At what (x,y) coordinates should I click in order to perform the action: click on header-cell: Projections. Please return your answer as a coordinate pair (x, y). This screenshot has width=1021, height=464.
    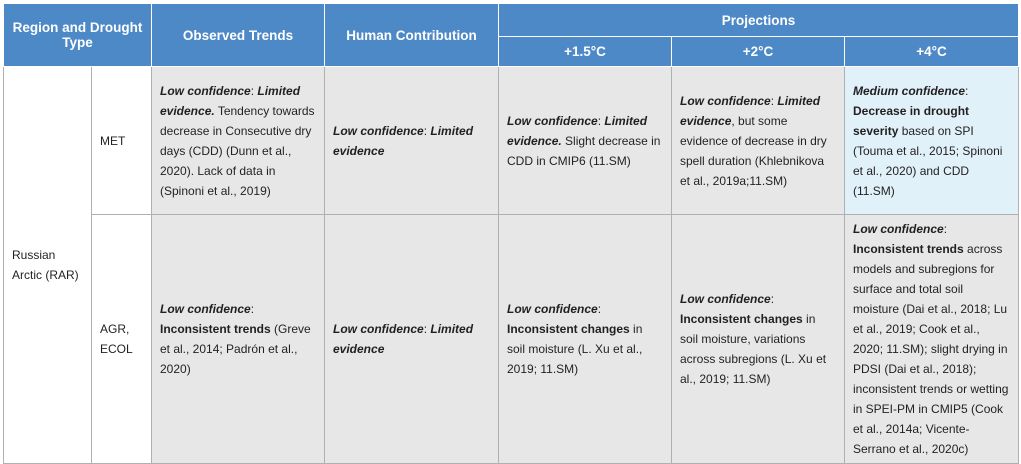
    Looking at the image, I should click on (758, 20).